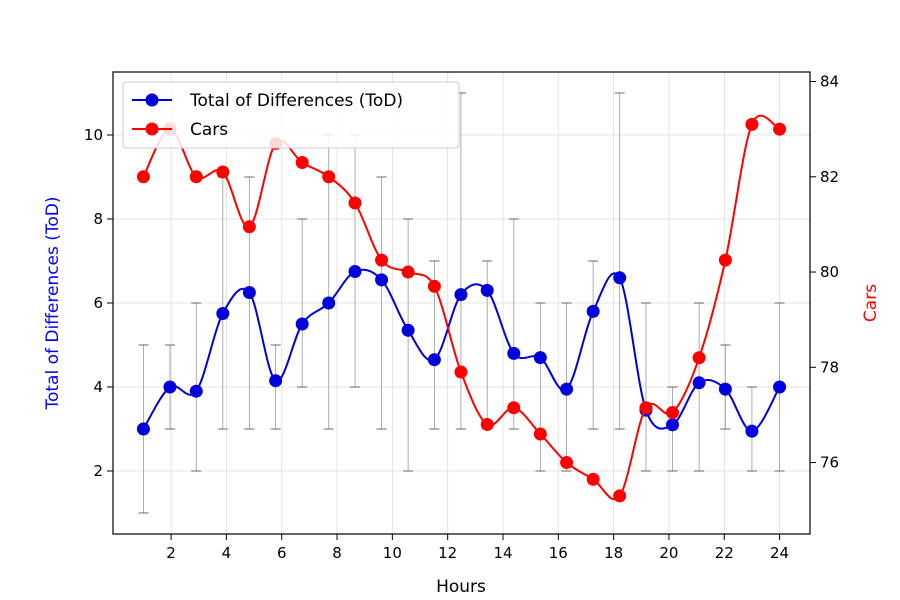 This screenshot has height=600, width=900. Describe the element at coordinates (227, 553) in the screenshot. I see `x-tick-label: 4` at that location.